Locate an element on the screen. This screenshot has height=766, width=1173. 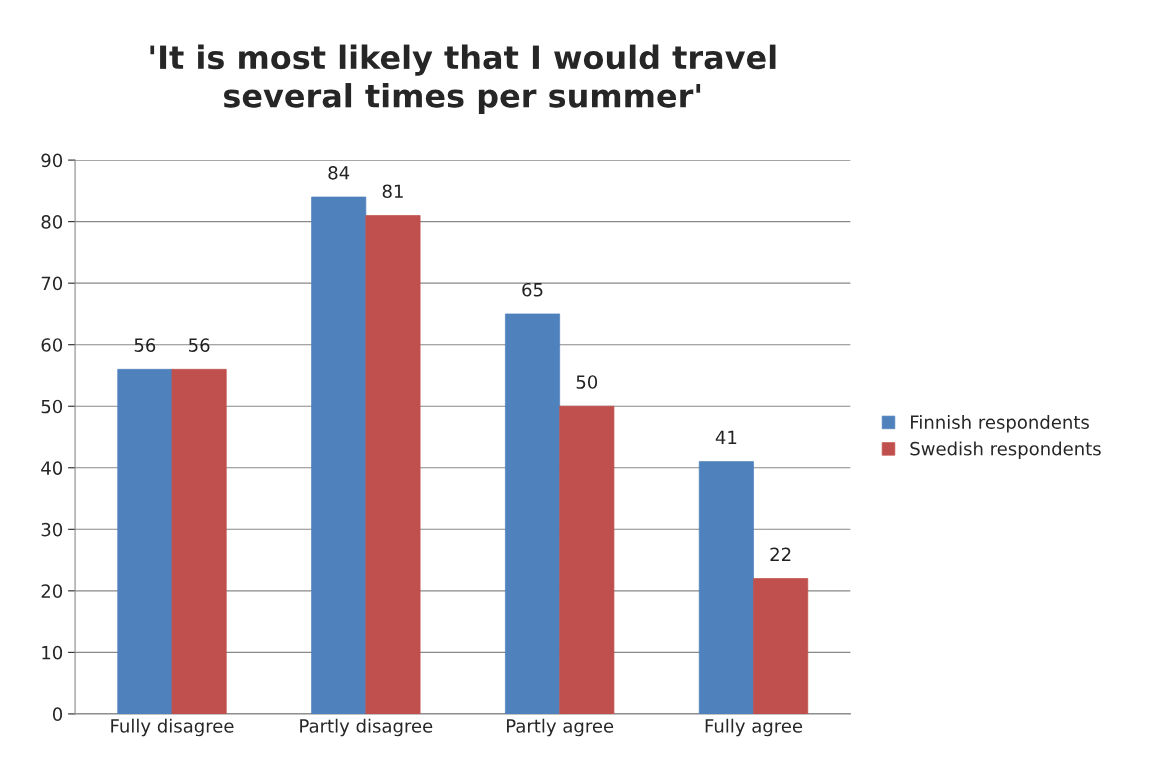
y-tick-label: 10 is located at coordinates (52, 652).